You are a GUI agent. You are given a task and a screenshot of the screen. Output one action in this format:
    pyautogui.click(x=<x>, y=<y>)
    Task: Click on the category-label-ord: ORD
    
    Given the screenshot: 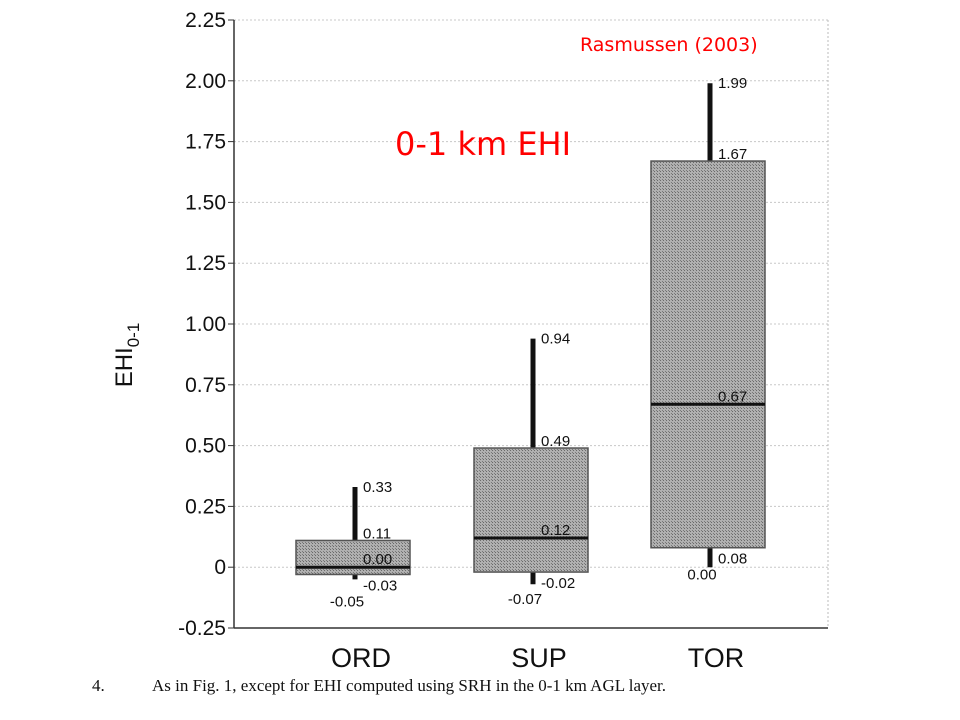 What is the action you would take?
    pyautogui.click(x=361, y=658)
    